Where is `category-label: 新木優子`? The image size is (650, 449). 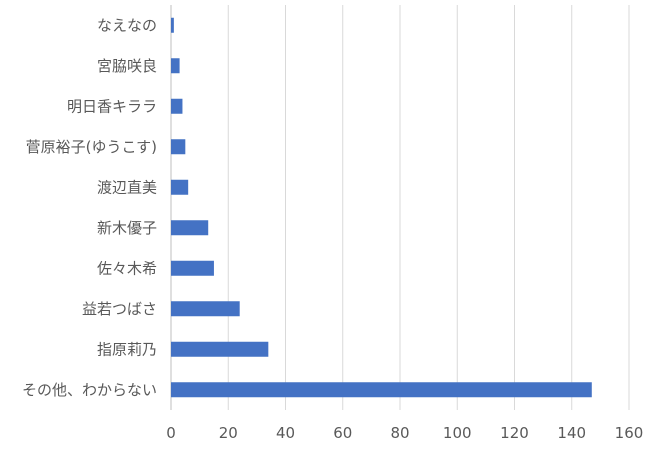
category-label: 新木優子 is located at coordinates (127, 228).